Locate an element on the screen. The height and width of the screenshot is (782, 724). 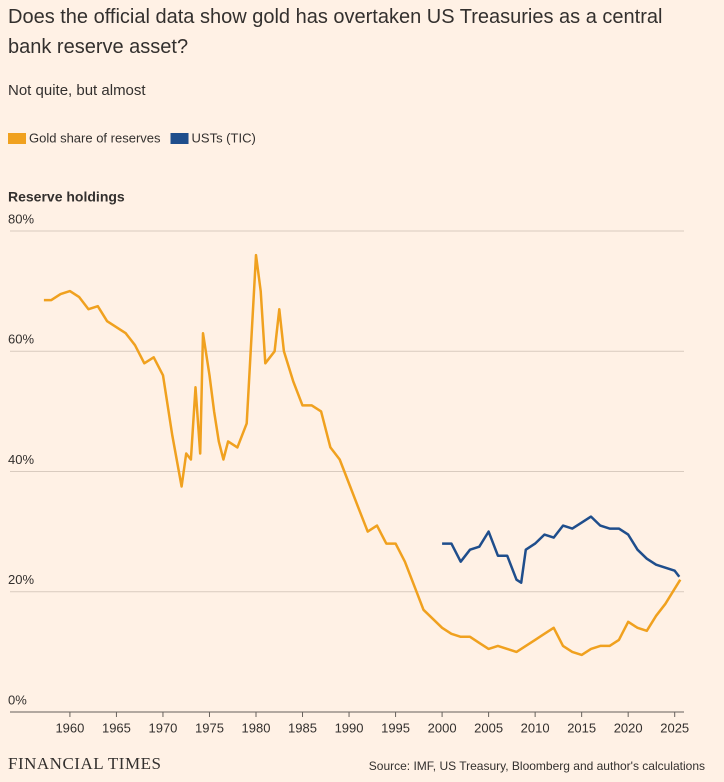
x-tick-label: 2020 is located at coordinates (628, 727).